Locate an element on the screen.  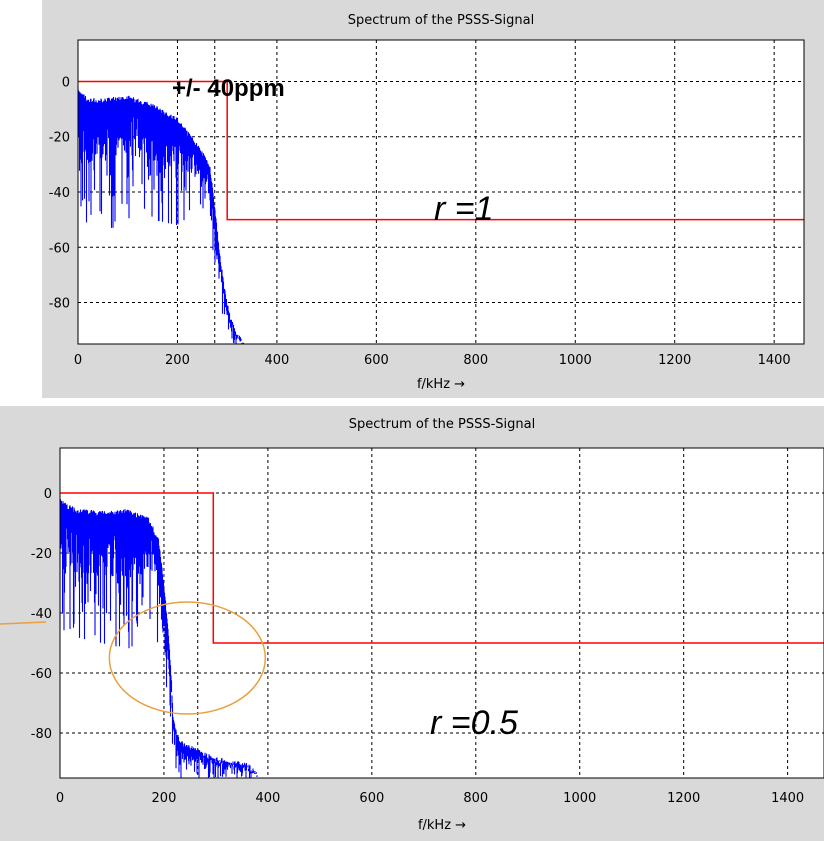
spectral-mask-series is located at coordinates (441, 150).